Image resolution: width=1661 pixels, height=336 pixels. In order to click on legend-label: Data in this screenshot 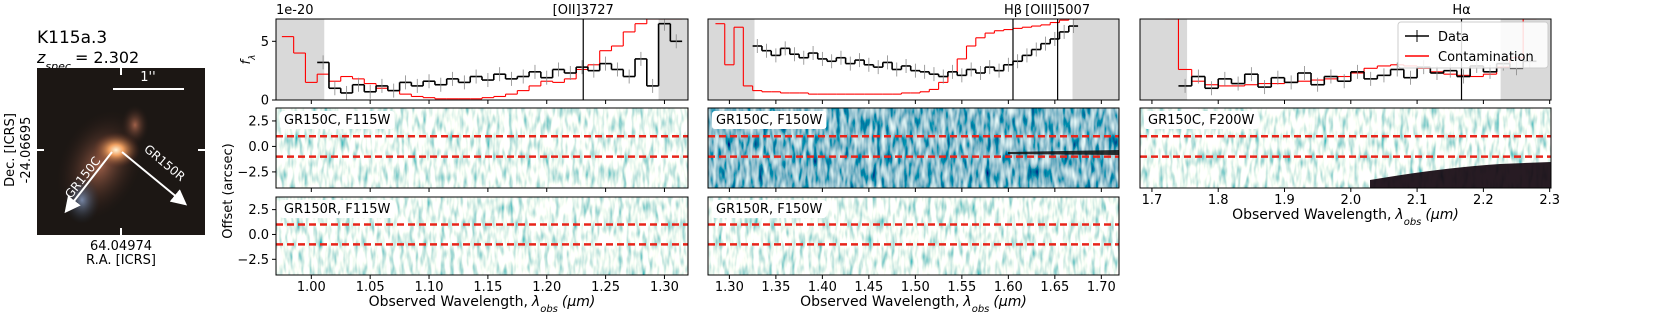, I will do `click(1453, 37)`.